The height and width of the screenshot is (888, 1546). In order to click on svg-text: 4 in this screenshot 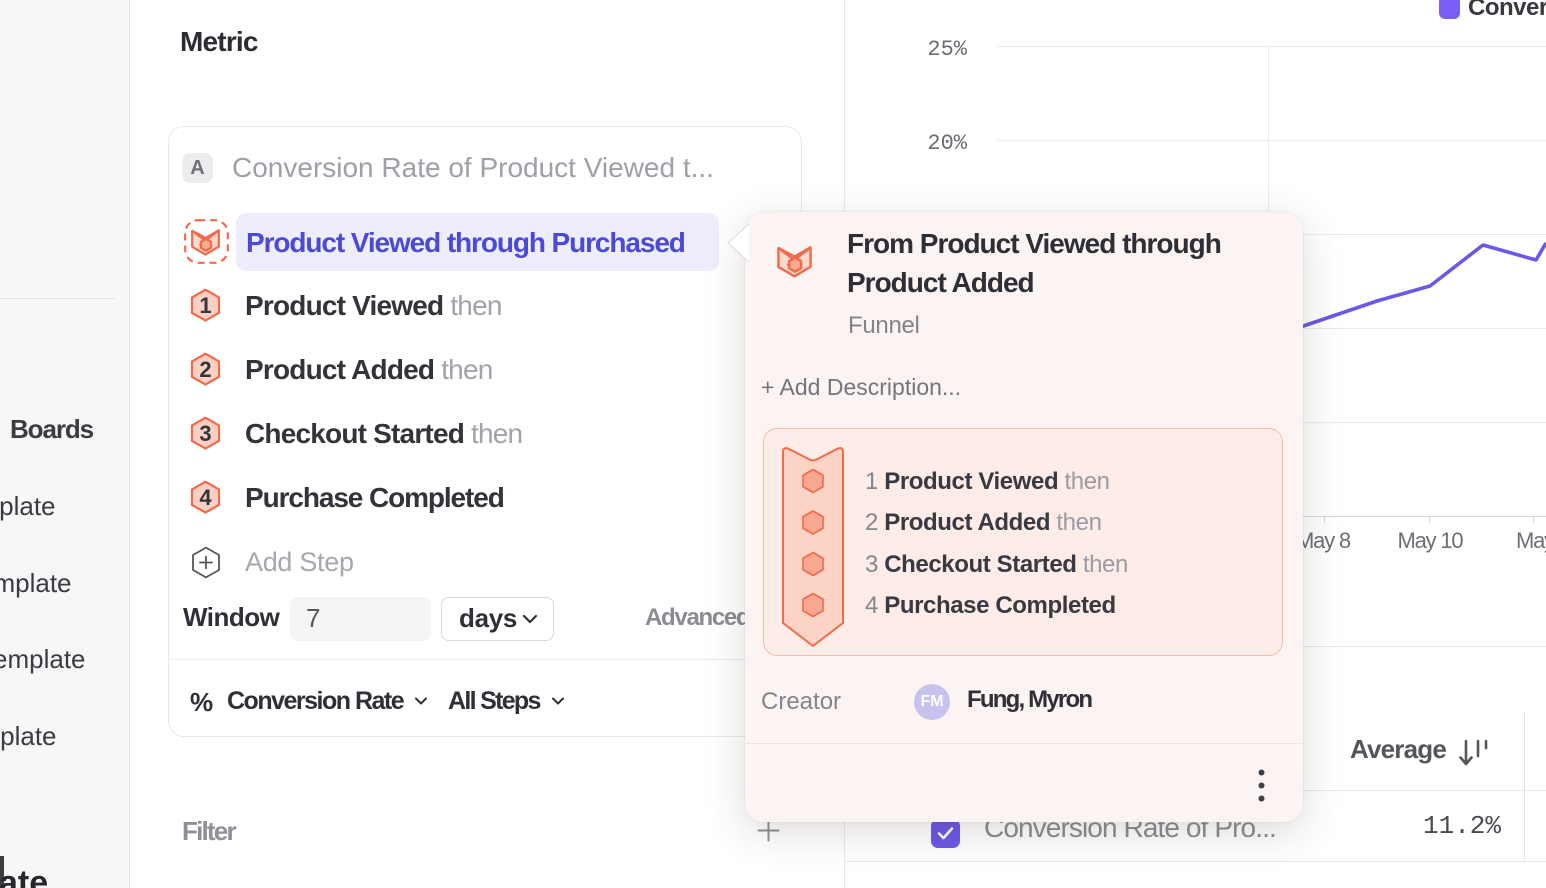, I will do `click(205, 497)`.